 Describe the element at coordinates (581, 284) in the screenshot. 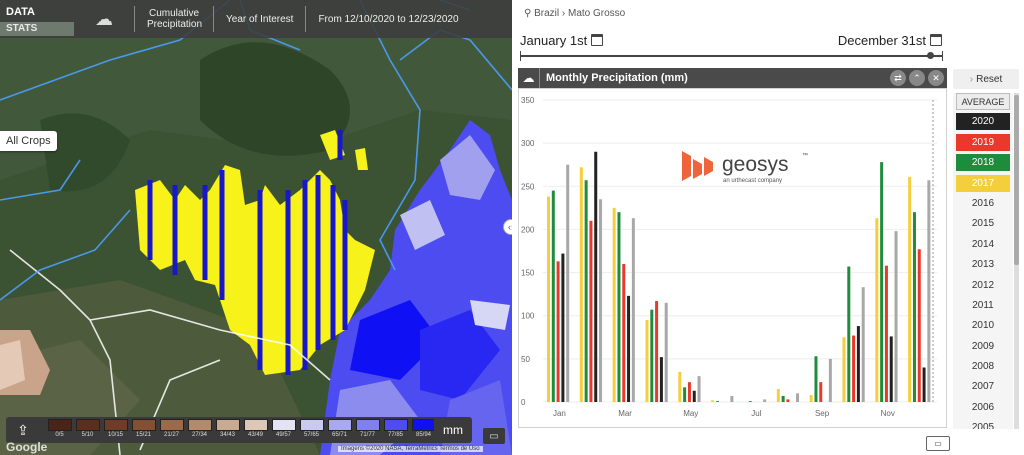

I see `bar-2017-Feb` at that location.